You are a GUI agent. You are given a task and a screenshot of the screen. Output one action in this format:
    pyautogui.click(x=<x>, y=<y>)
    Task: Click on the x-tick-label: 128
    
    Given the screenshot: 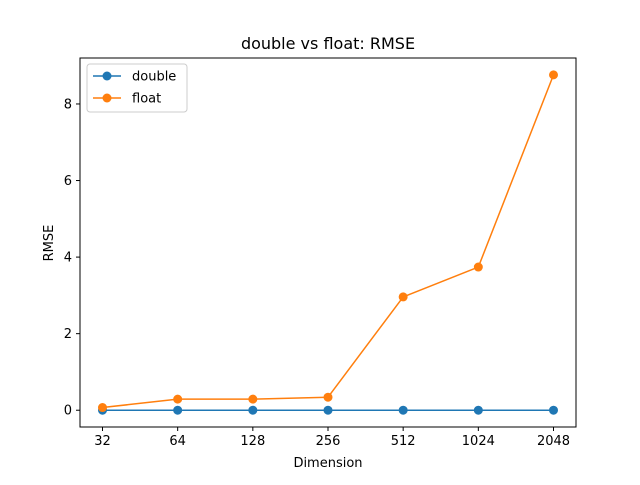 What is the action you would take?
    pyautogui.click(x=252, y=441)
    